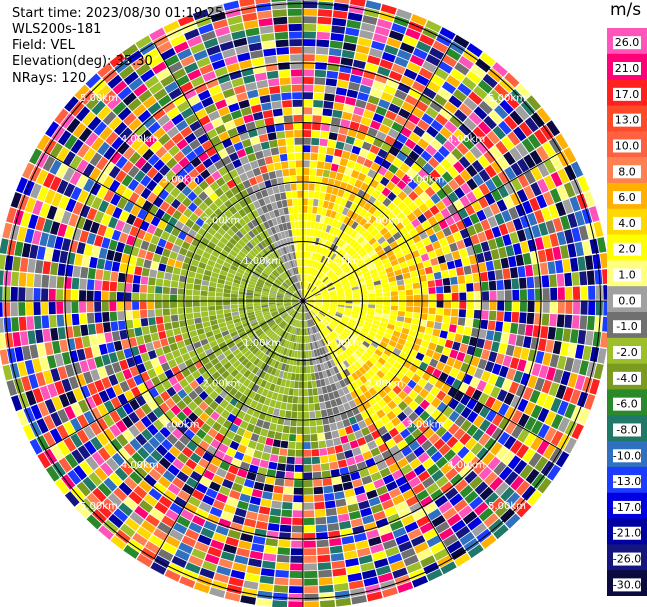 The height and width of the screenshot is (607, 647). Describe the element at coordinates (627, 482) in the screenshot. I see `colorbar-tick-bg` at that location.